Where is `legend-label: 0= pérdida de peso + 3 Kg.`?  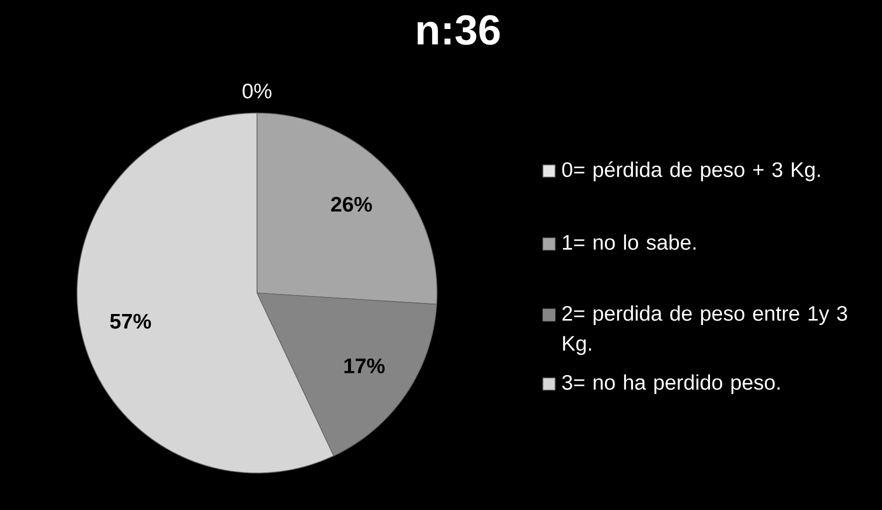 legend-label: 0= pérdida de peso + 3 Kg. is located at coordinates (691, 171).